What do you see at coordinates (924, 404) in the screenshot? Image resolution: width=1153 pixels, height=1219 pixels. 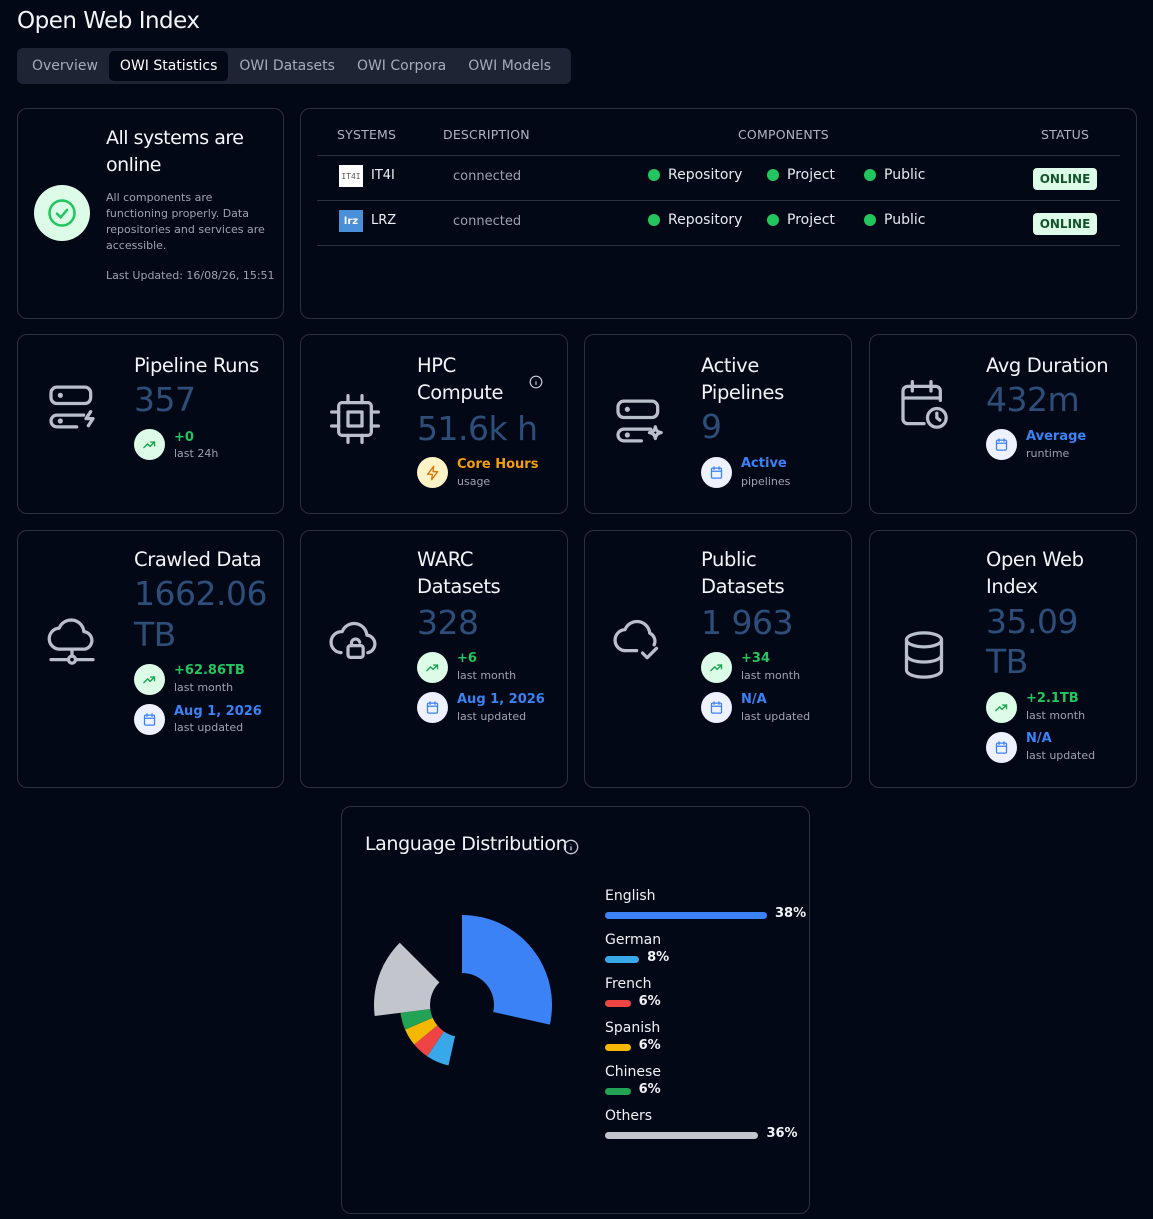 I see `calendar-clock-icon` at bounding box center [924, 404].